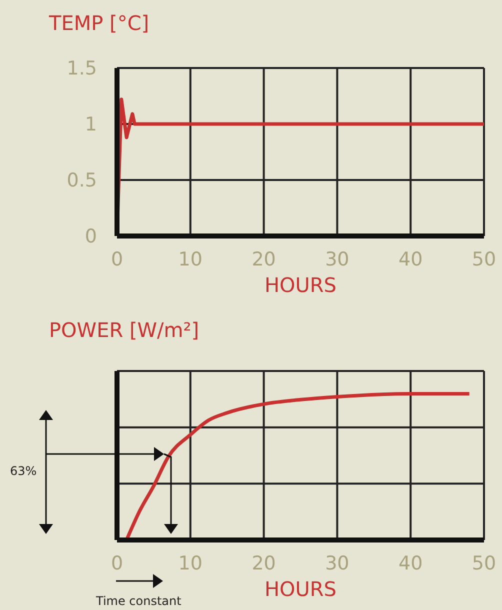 This screenshot has width=502, height=610. Describe the element at coordinates (99, 23) in the screenshot. I see `chart-title: TEMP [°C]` at that location.